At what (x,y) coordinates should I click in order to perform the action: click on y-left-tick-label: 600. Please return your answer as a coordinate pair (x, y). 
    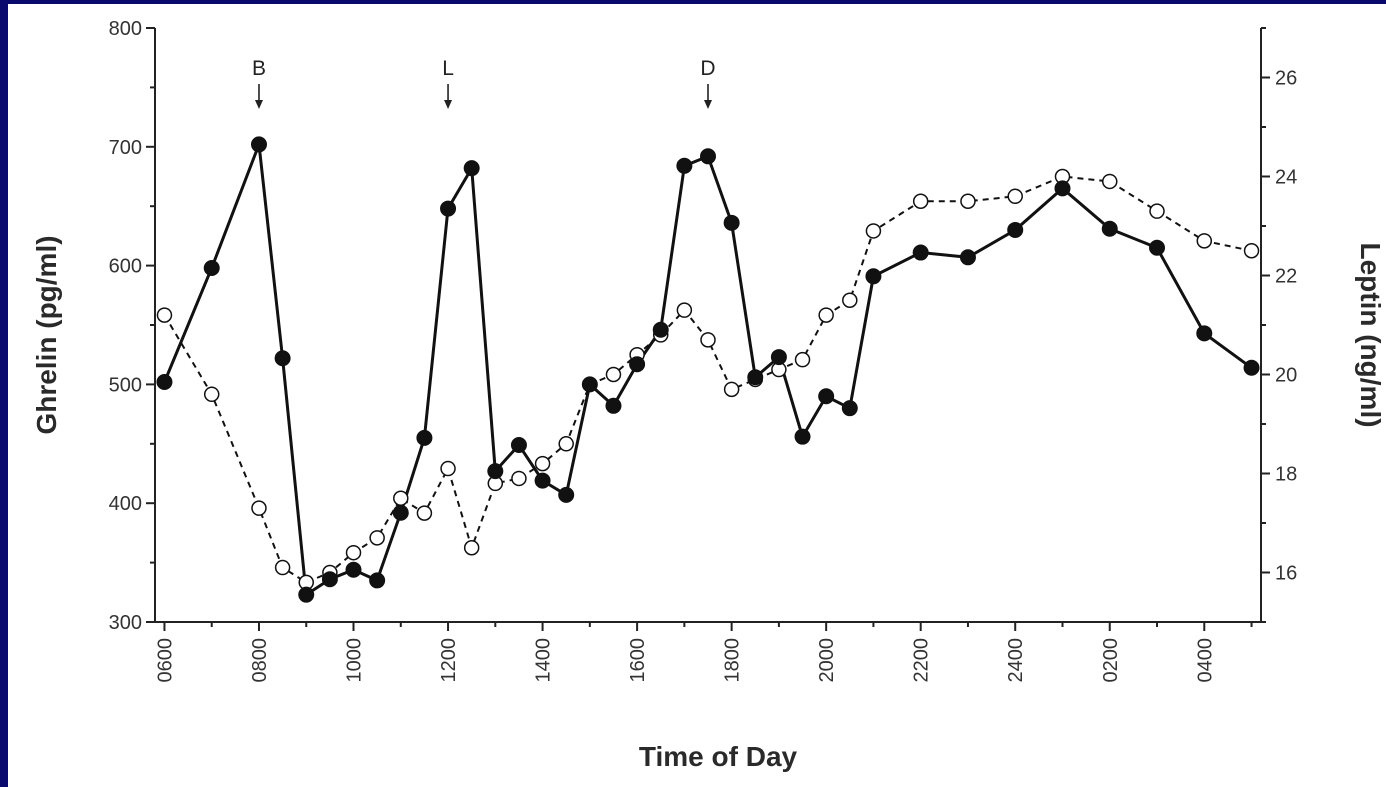
    Looking at the image, I should click on (125, 267).